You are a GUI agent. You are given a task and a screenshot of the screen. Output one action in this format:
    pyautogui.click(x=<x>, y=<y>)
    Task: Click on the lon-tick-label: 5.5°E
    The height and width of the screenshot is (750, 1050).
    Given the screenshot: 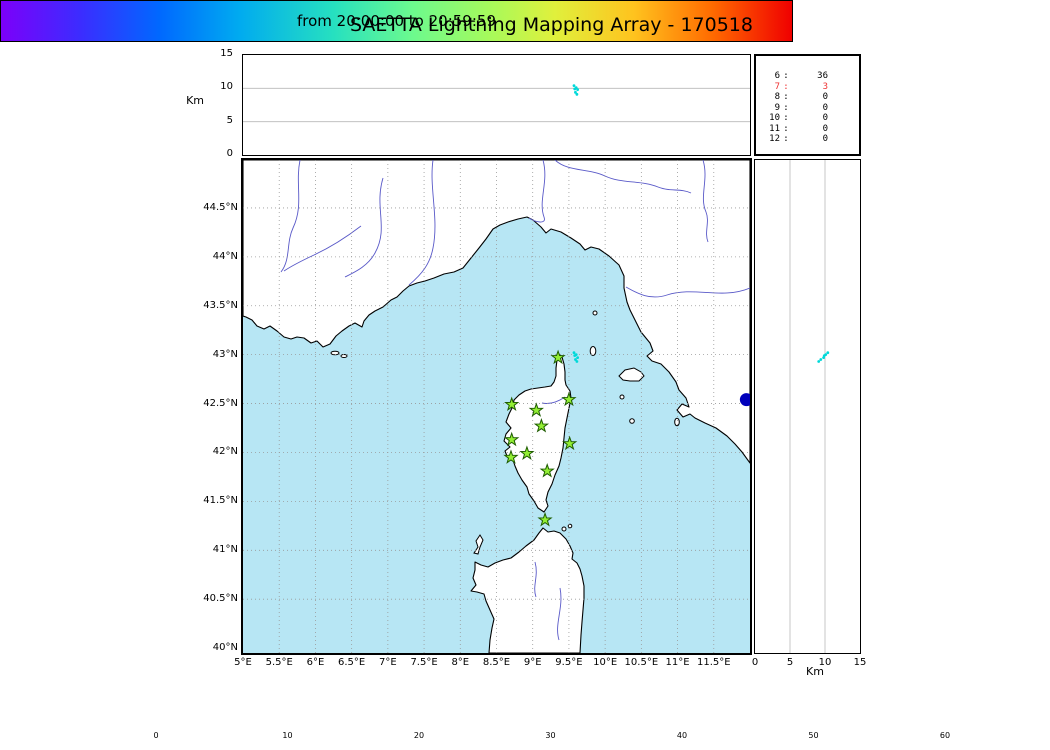 What is the action you would take?
    pyautogui.click(x=279, y=662)
    